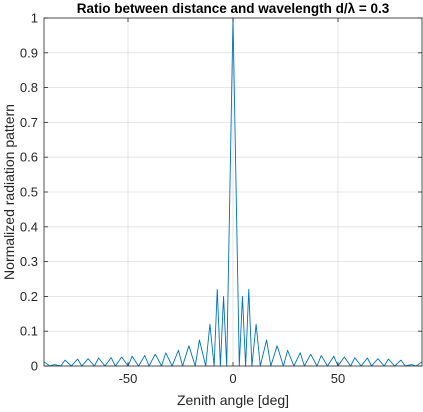 The width and height of the screenshot is (423, 412). I want to click on y-tick-label: 0.5, so click(29, 192).